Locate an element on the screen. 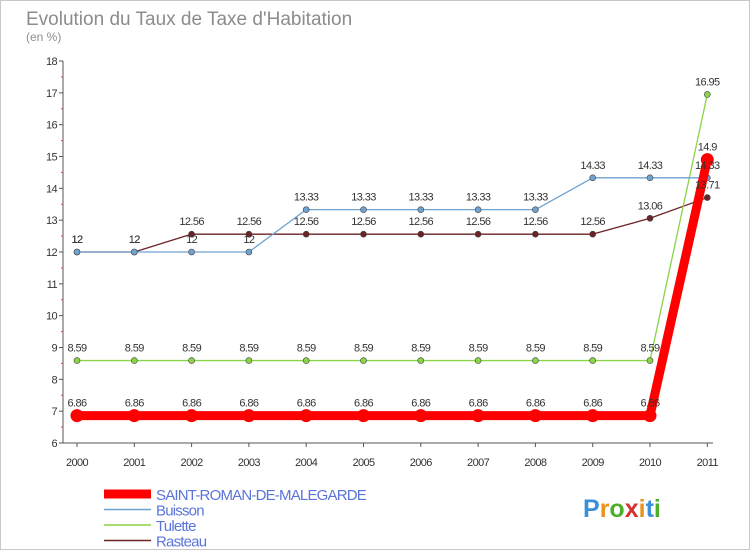 The image size is (750, 550). y-tick-label: 12 is located at coordinates (52, 253).